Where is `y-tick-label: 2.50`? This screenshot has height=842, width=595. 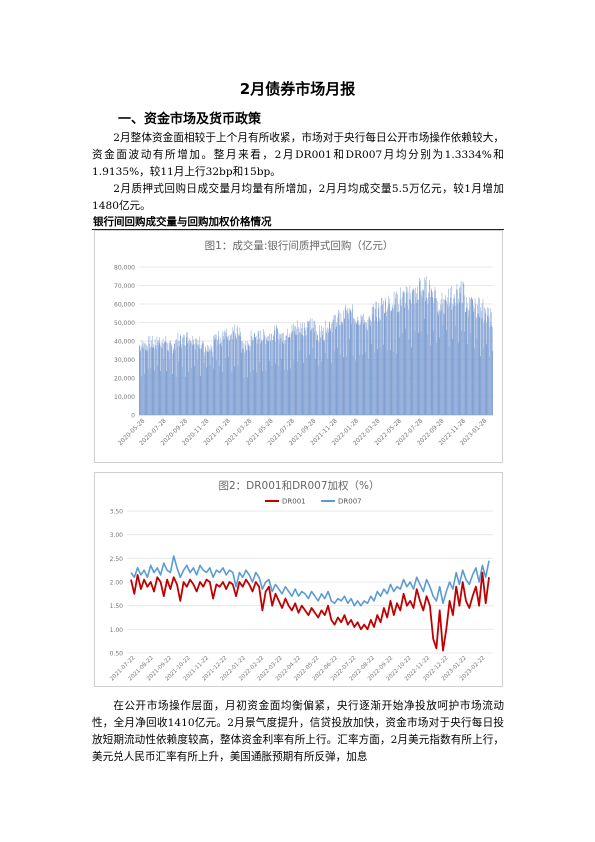 y-tick-label: 2.50 is located at coordinates (117, 559).